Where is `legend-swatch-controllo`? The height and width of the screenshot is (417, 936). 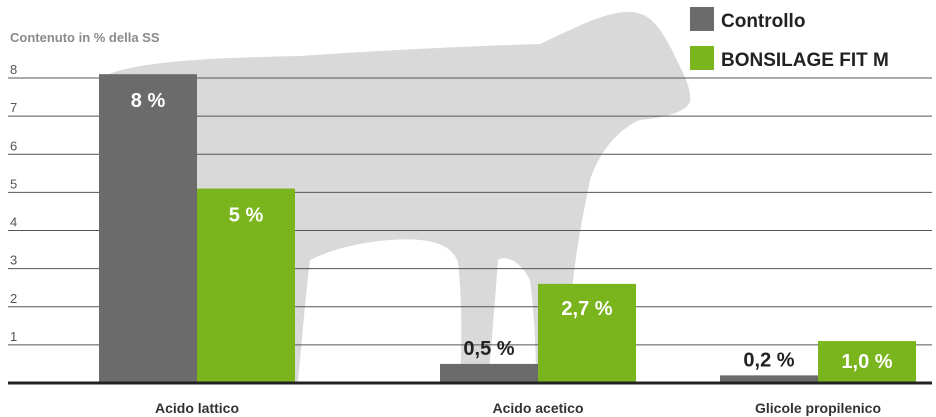 legend-swatch-controllo is located at coordinates (702, 19).